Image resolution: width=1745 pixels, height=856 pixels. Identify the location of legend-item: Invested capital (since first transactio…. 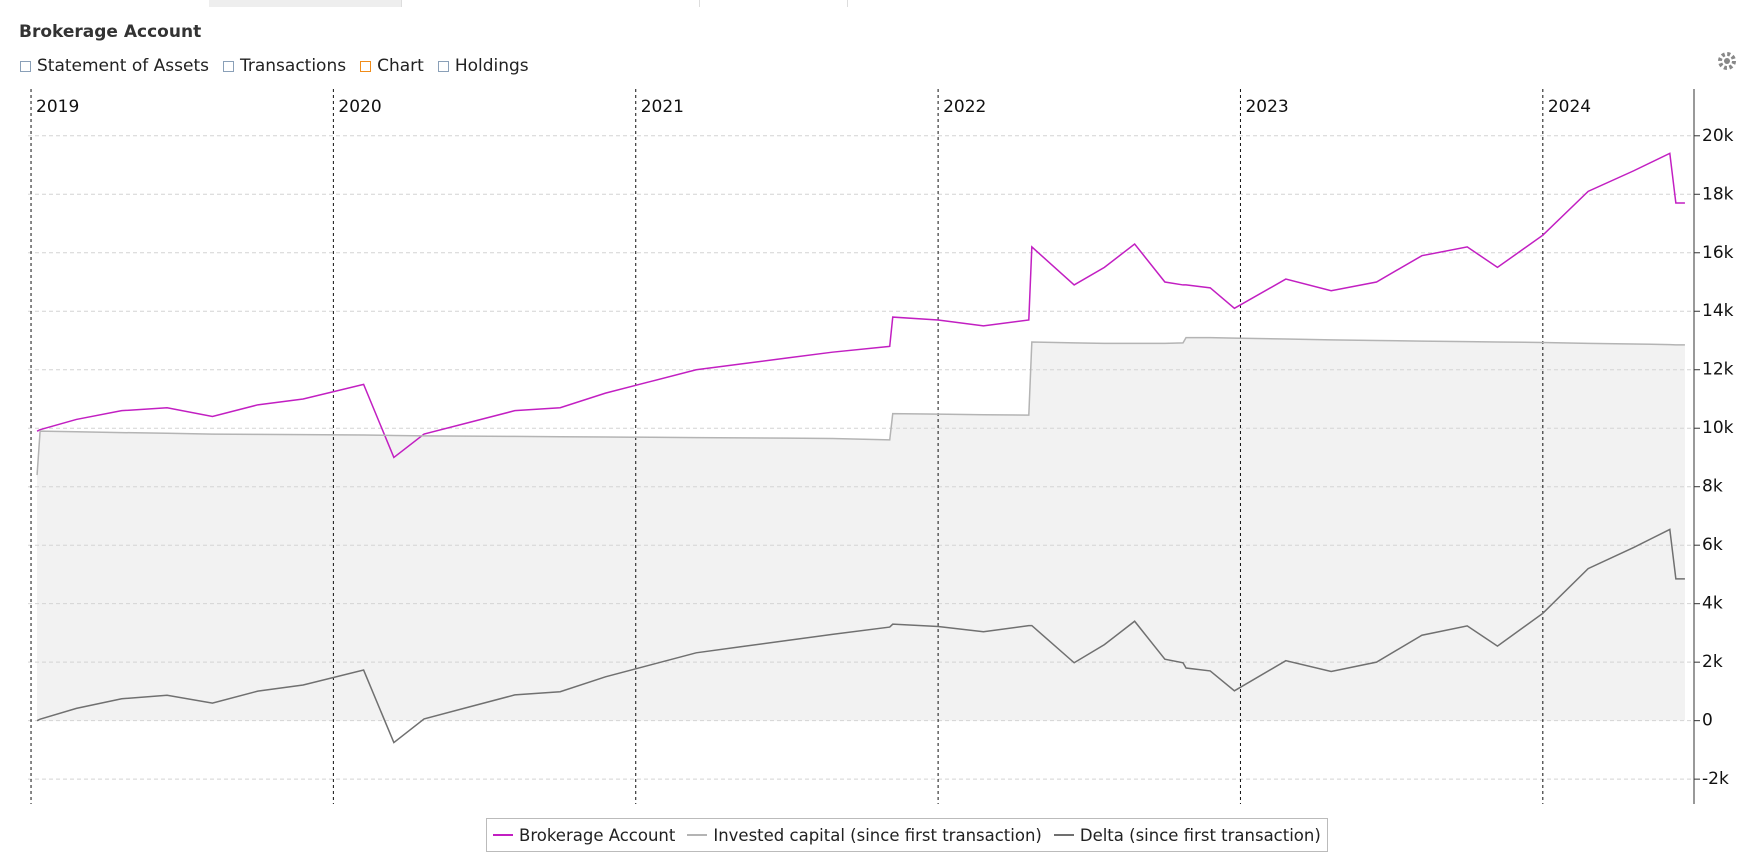
(864, 835).